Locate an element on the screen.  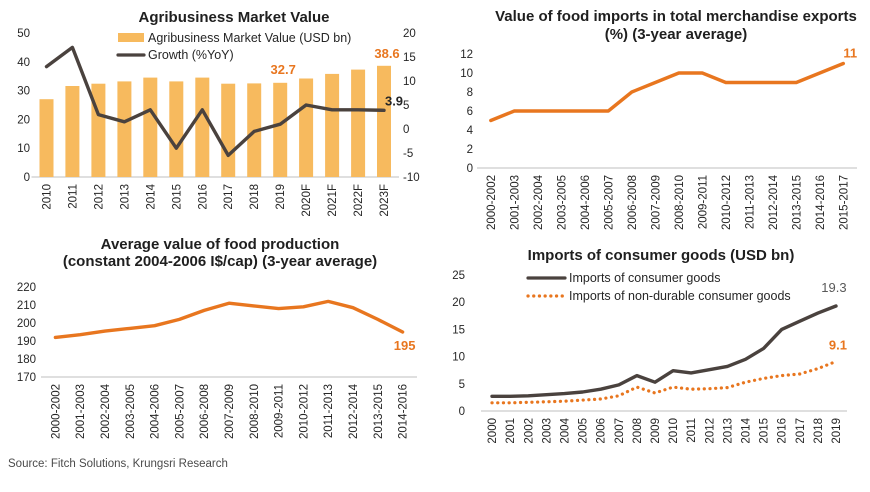
data-label: 9.1 is located at coordinates (838, 344).